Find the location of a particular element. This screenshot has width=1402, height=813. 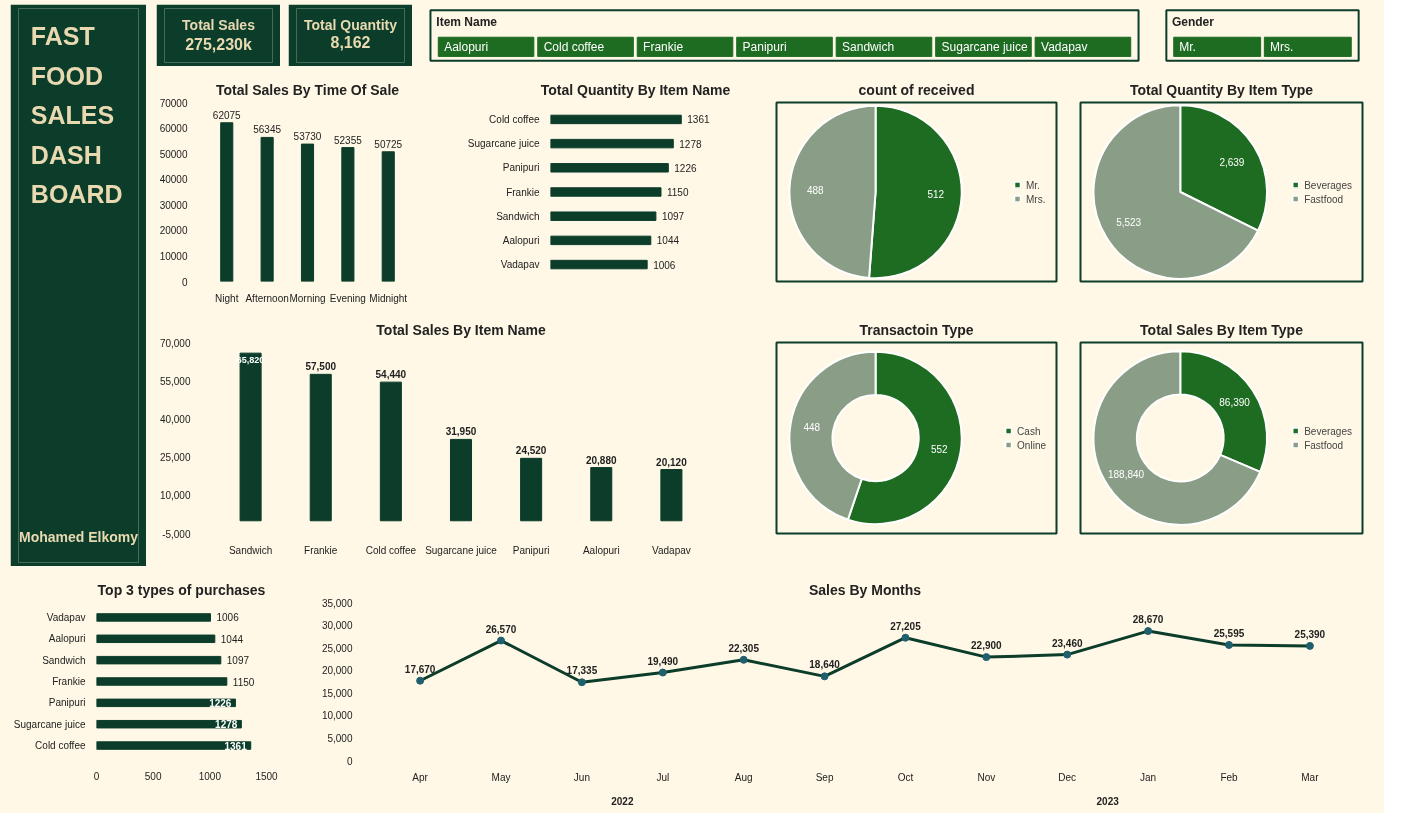

text: 2023 is located at coordinates (1108, 801).